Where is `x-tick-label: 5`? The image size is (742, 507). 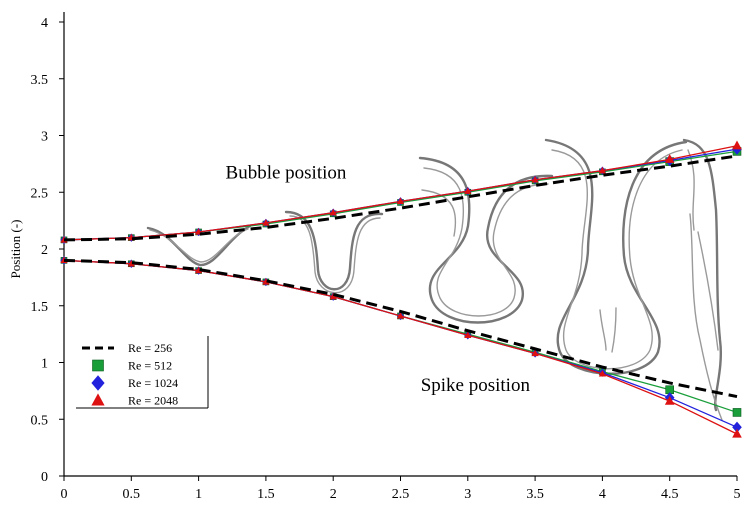 x-tick-label: 5 is located at coordinates (737, 494).